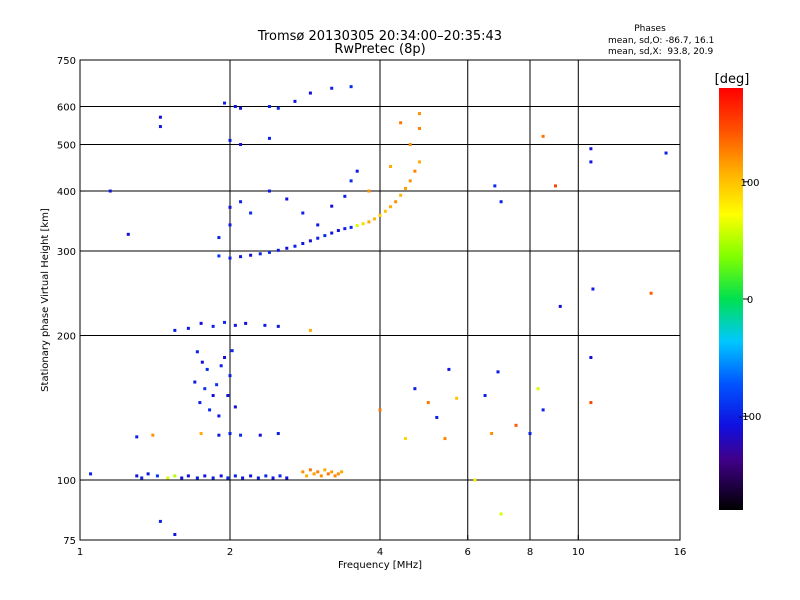 This screenshot has width=800, height=600. Describe the element at coordinates (66, 337) in the screenshot. I see `y-tick-label: 200` at that location.